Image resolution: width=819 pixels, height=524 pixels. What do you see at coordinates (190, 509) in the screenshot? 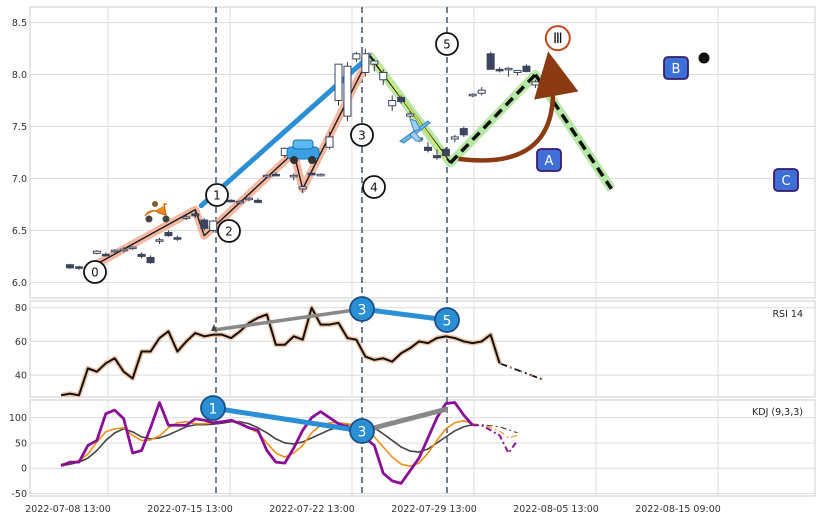
I see `x-tick-label-1: 2022-07-15 13:00` at bounding box center [190, 509].